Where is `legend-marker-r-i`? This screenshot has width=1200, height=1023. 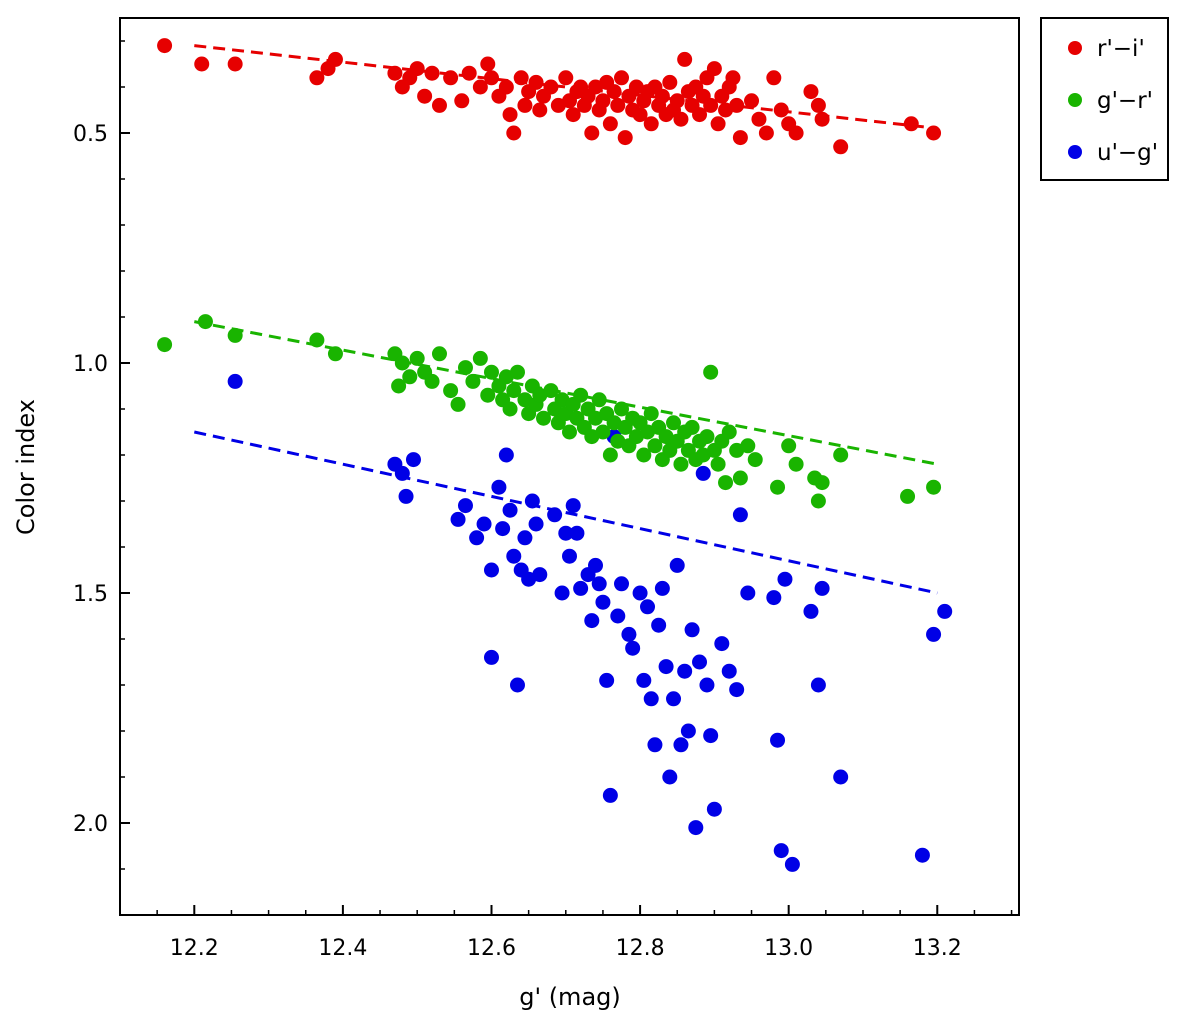
legend-marker-r-i is located at coordinates (1075, 48).